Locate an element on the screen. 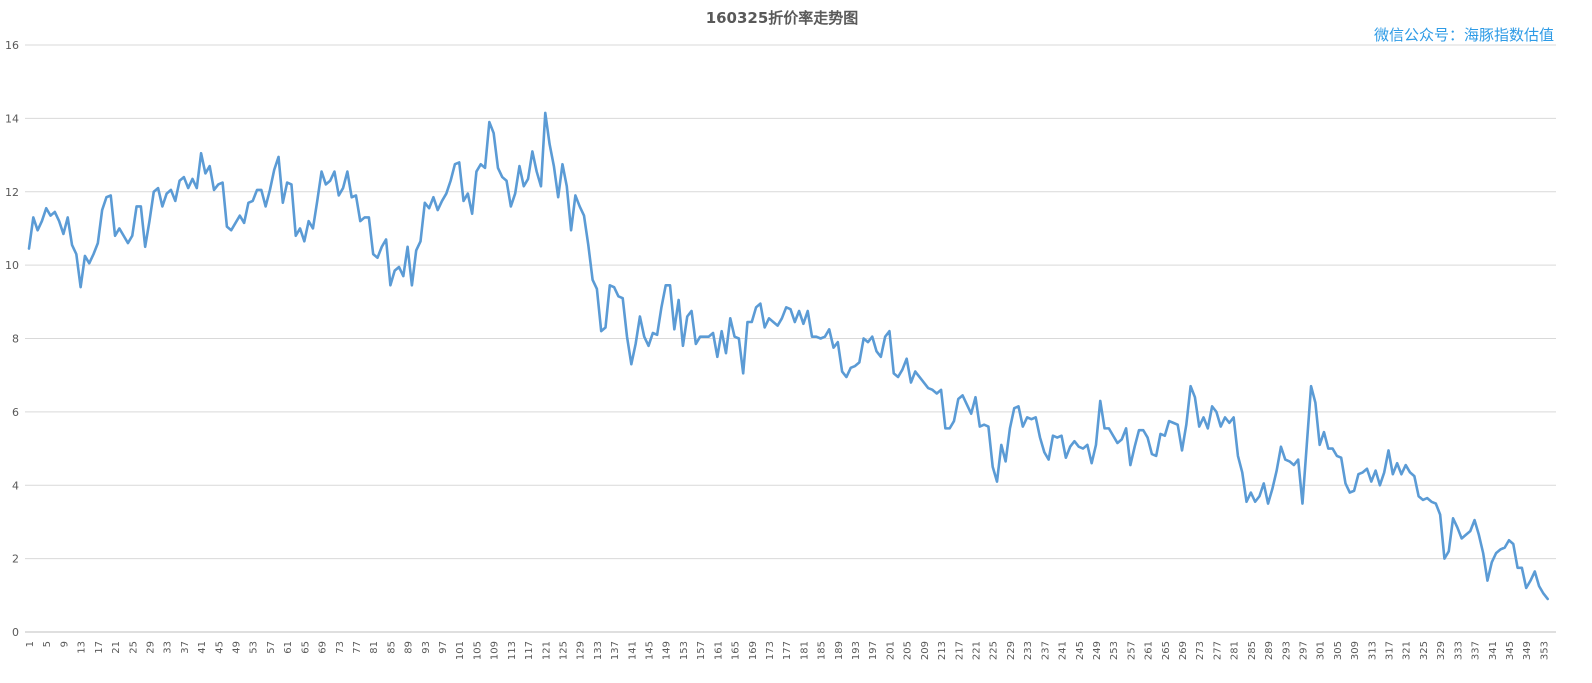 The width and height of the screenshot is (1592, 683). x-tick-label: 73 is located at coordinates (340, 647).